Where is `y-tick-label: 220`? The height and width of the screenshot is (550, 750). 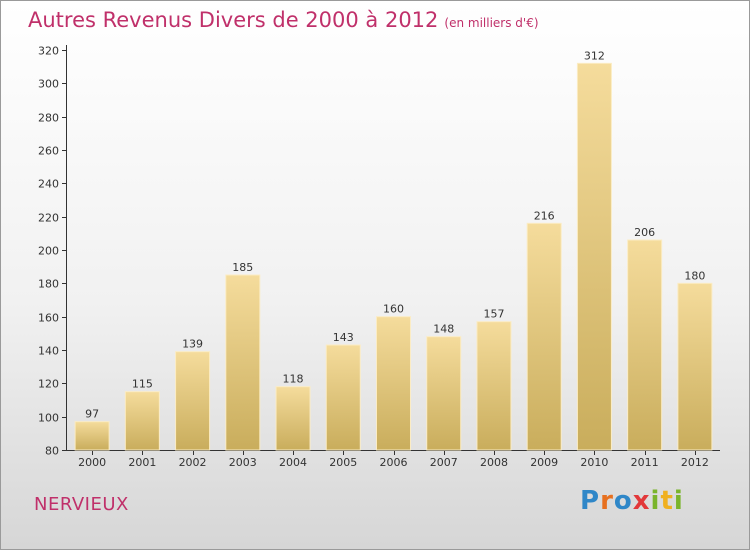 y-tick-label: 220 is located at coordinates (48, 218).